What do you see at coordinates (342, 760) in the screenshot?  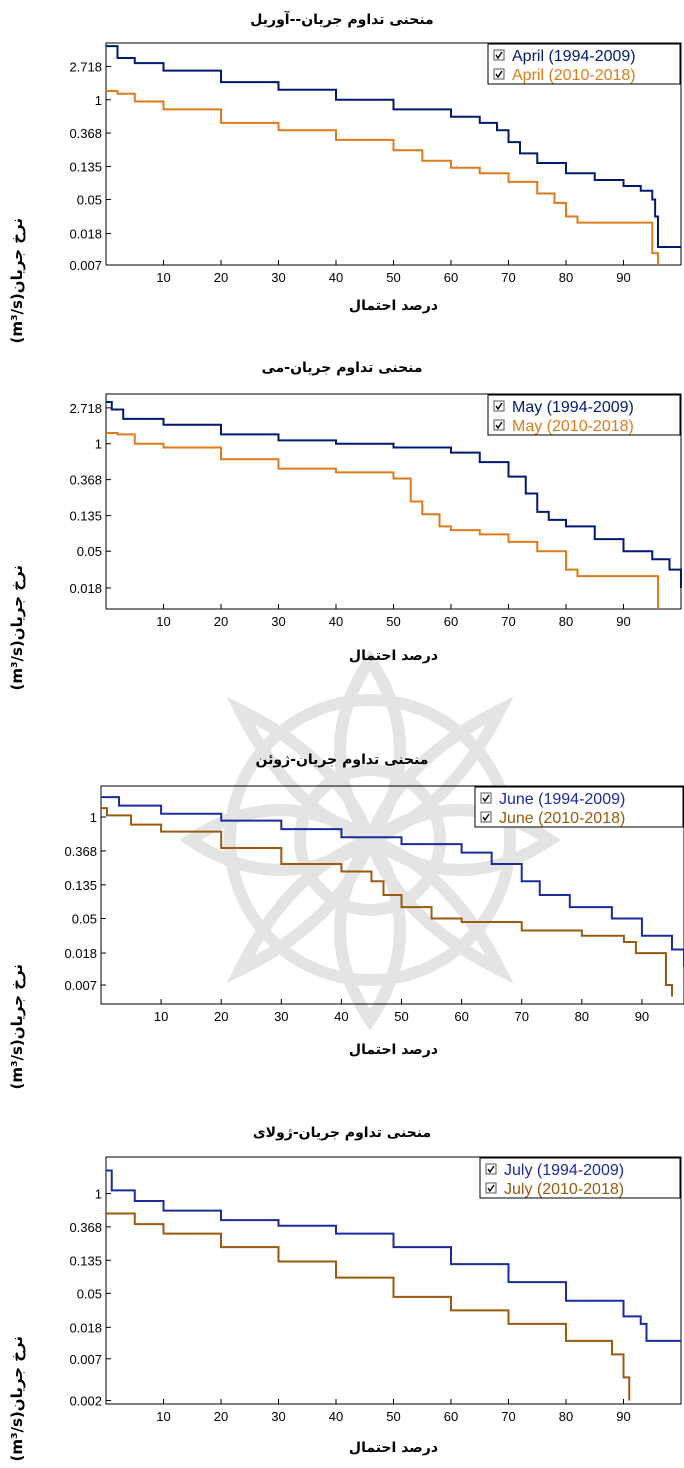 I see `chart-title: منحنی تداوم جریان-ژوئن` at bounding box center [342, 760].